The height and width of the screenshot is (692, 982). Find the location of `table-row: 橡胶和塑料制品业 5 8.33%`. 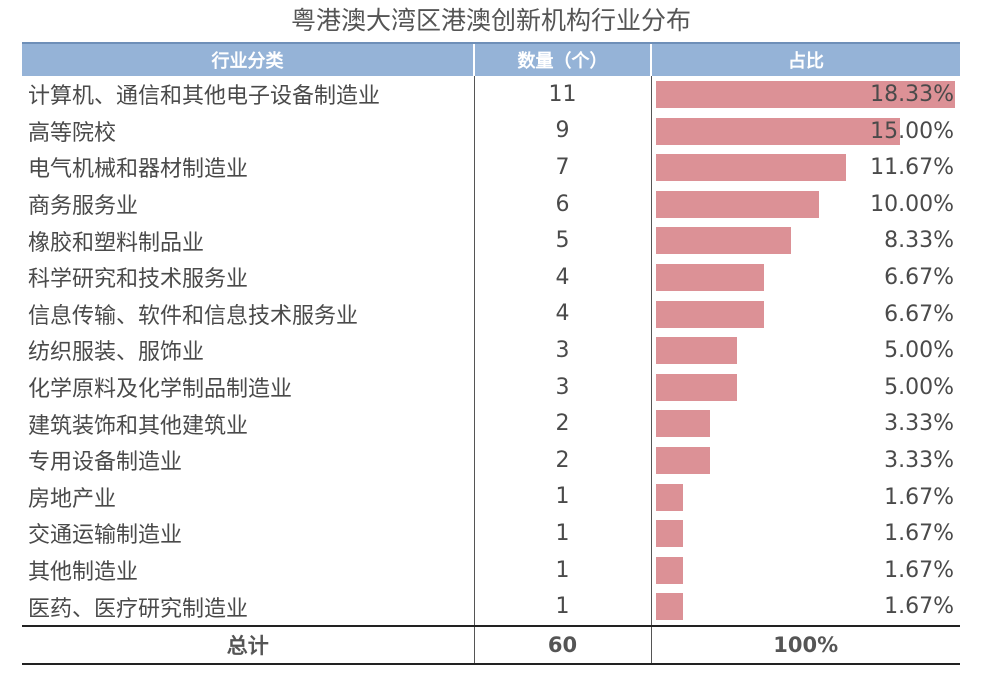

table-row: 橡胶和塑料制品业 5 8.33% is located at coordinates (491, 240).